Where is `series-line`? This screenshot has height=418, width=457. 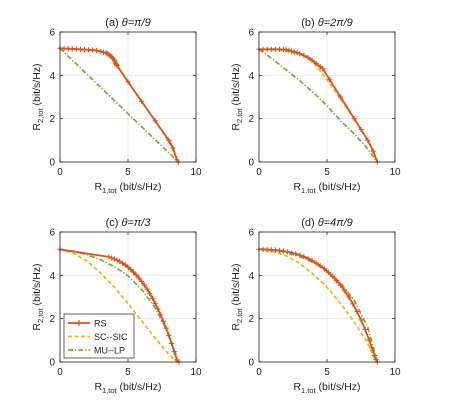 series-line is located at coordinates (119, 305).